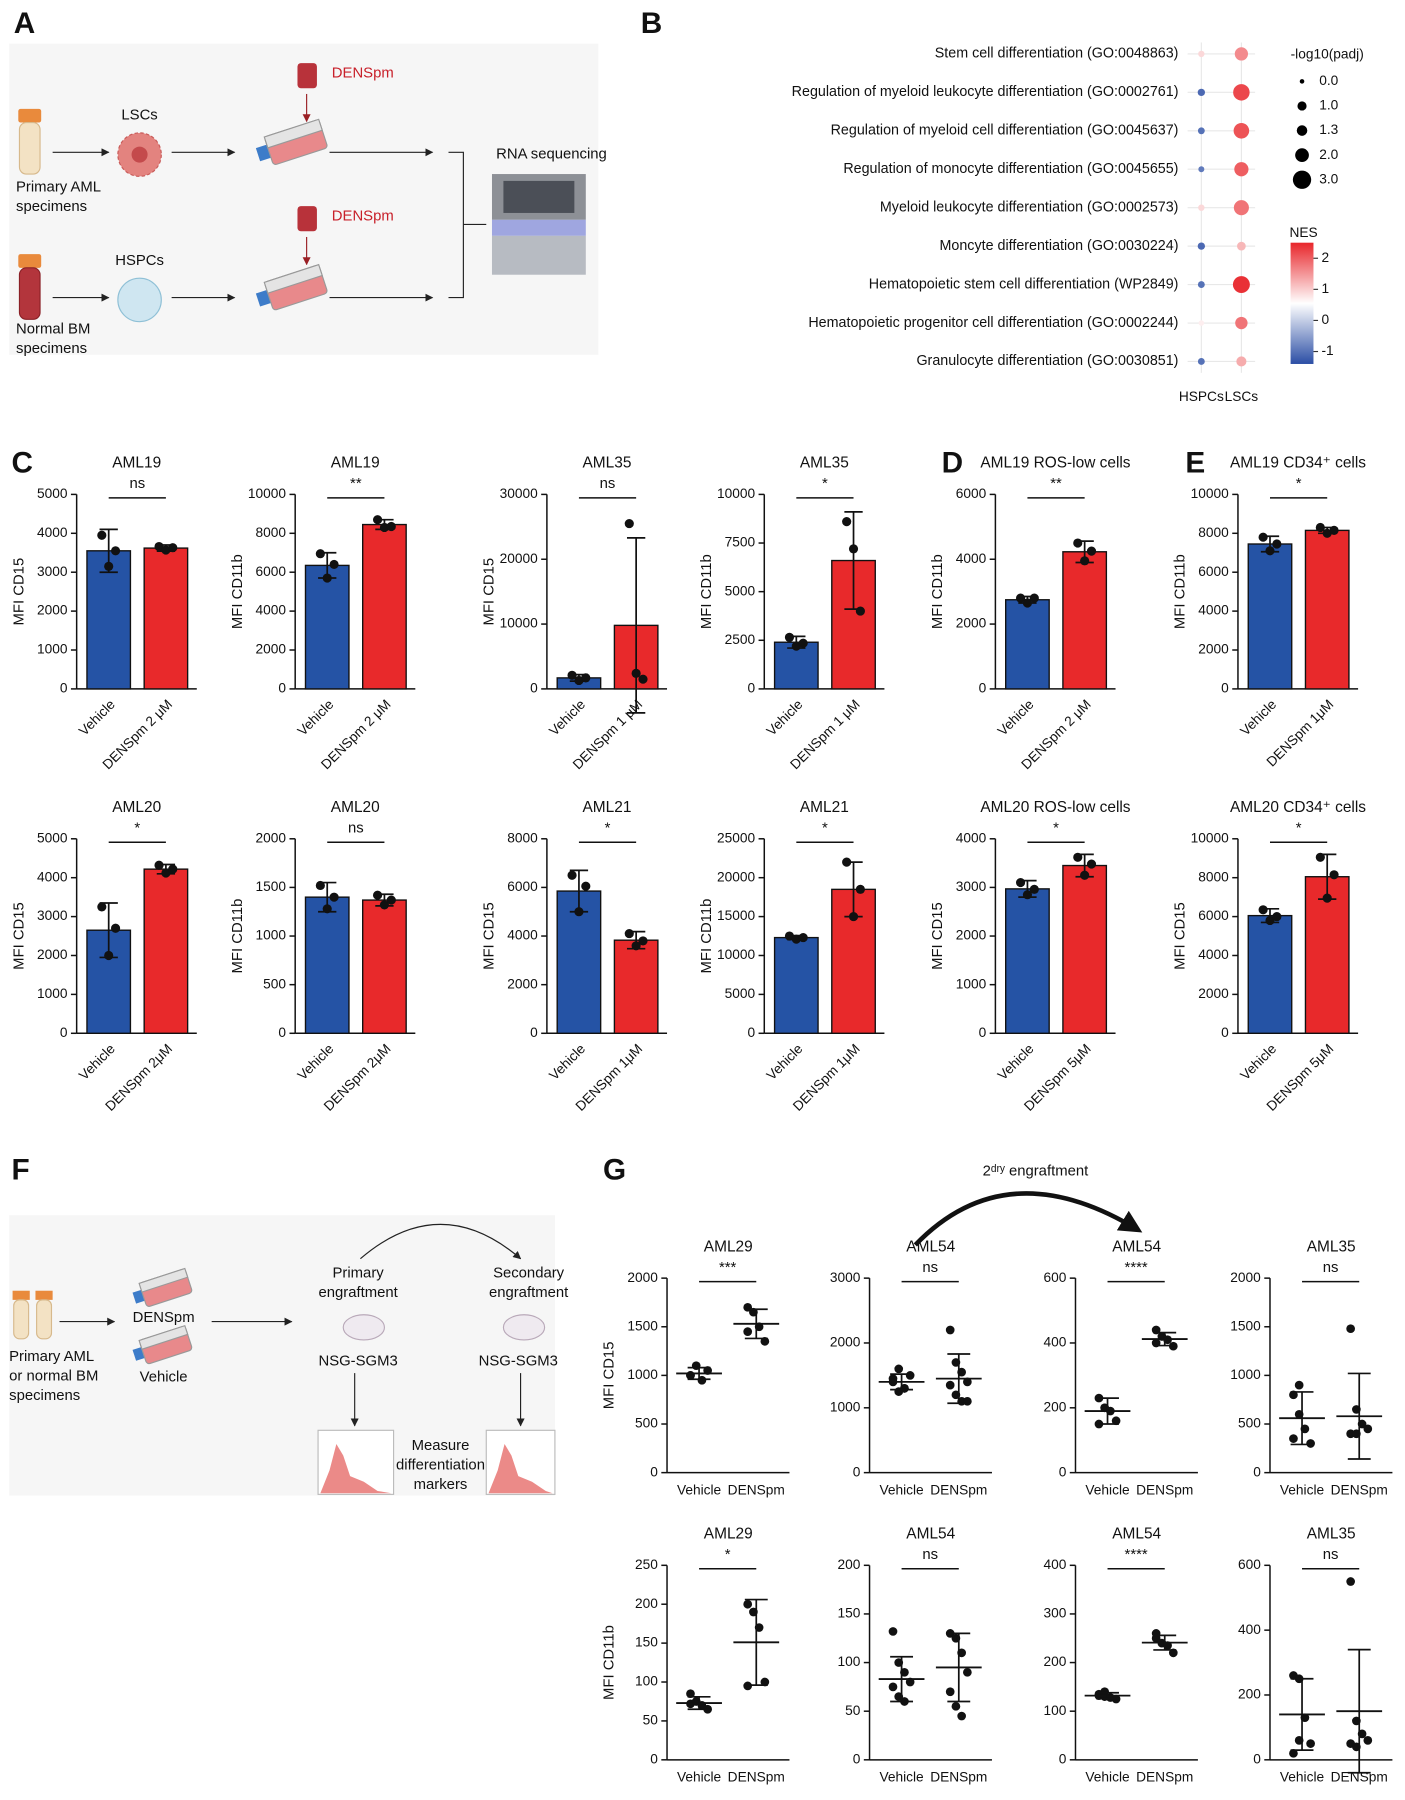  I want to click on term-label: Granulocyte differentiation (GO:0030851), so click(1047, 361).